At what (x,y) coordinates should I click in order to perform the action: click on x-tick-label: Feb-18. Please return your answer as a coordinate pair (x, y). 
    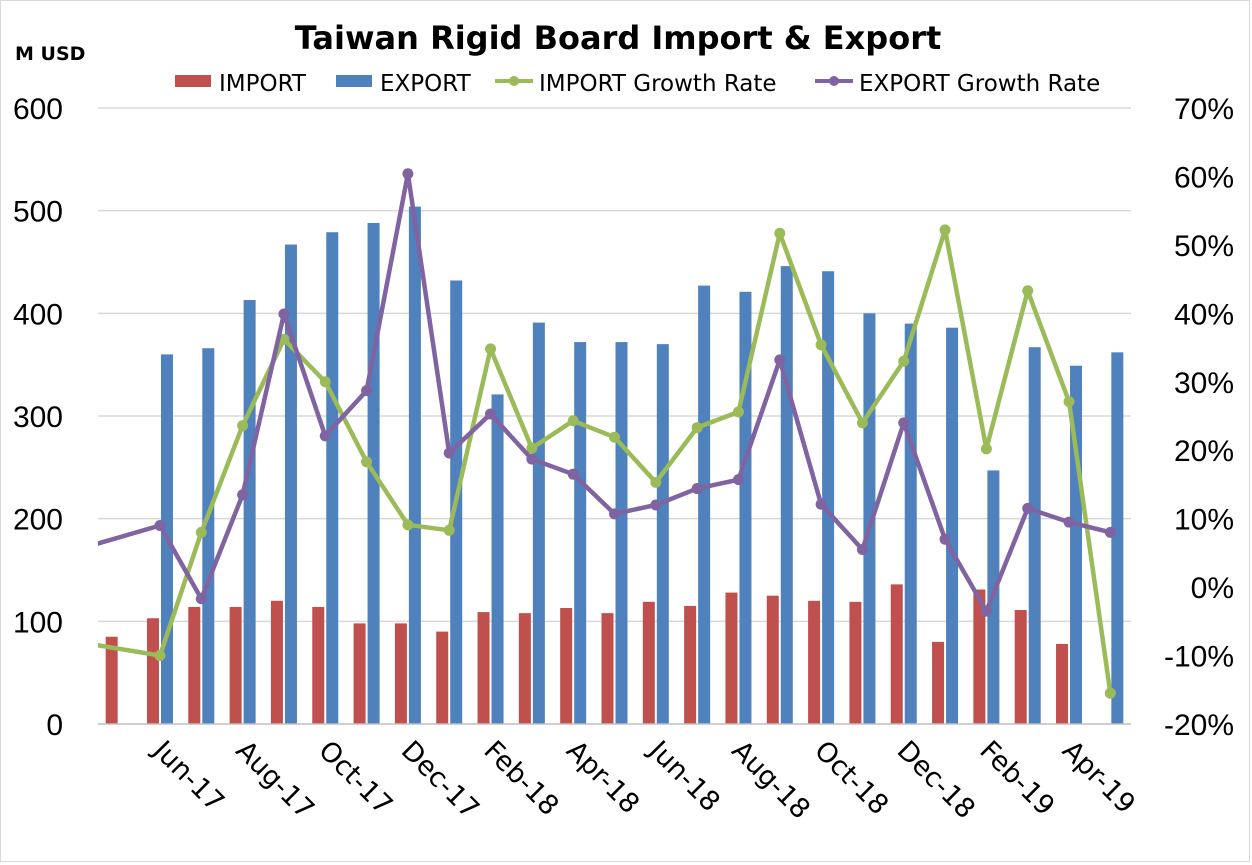
    Looking at the image, I should click on (521, 778).